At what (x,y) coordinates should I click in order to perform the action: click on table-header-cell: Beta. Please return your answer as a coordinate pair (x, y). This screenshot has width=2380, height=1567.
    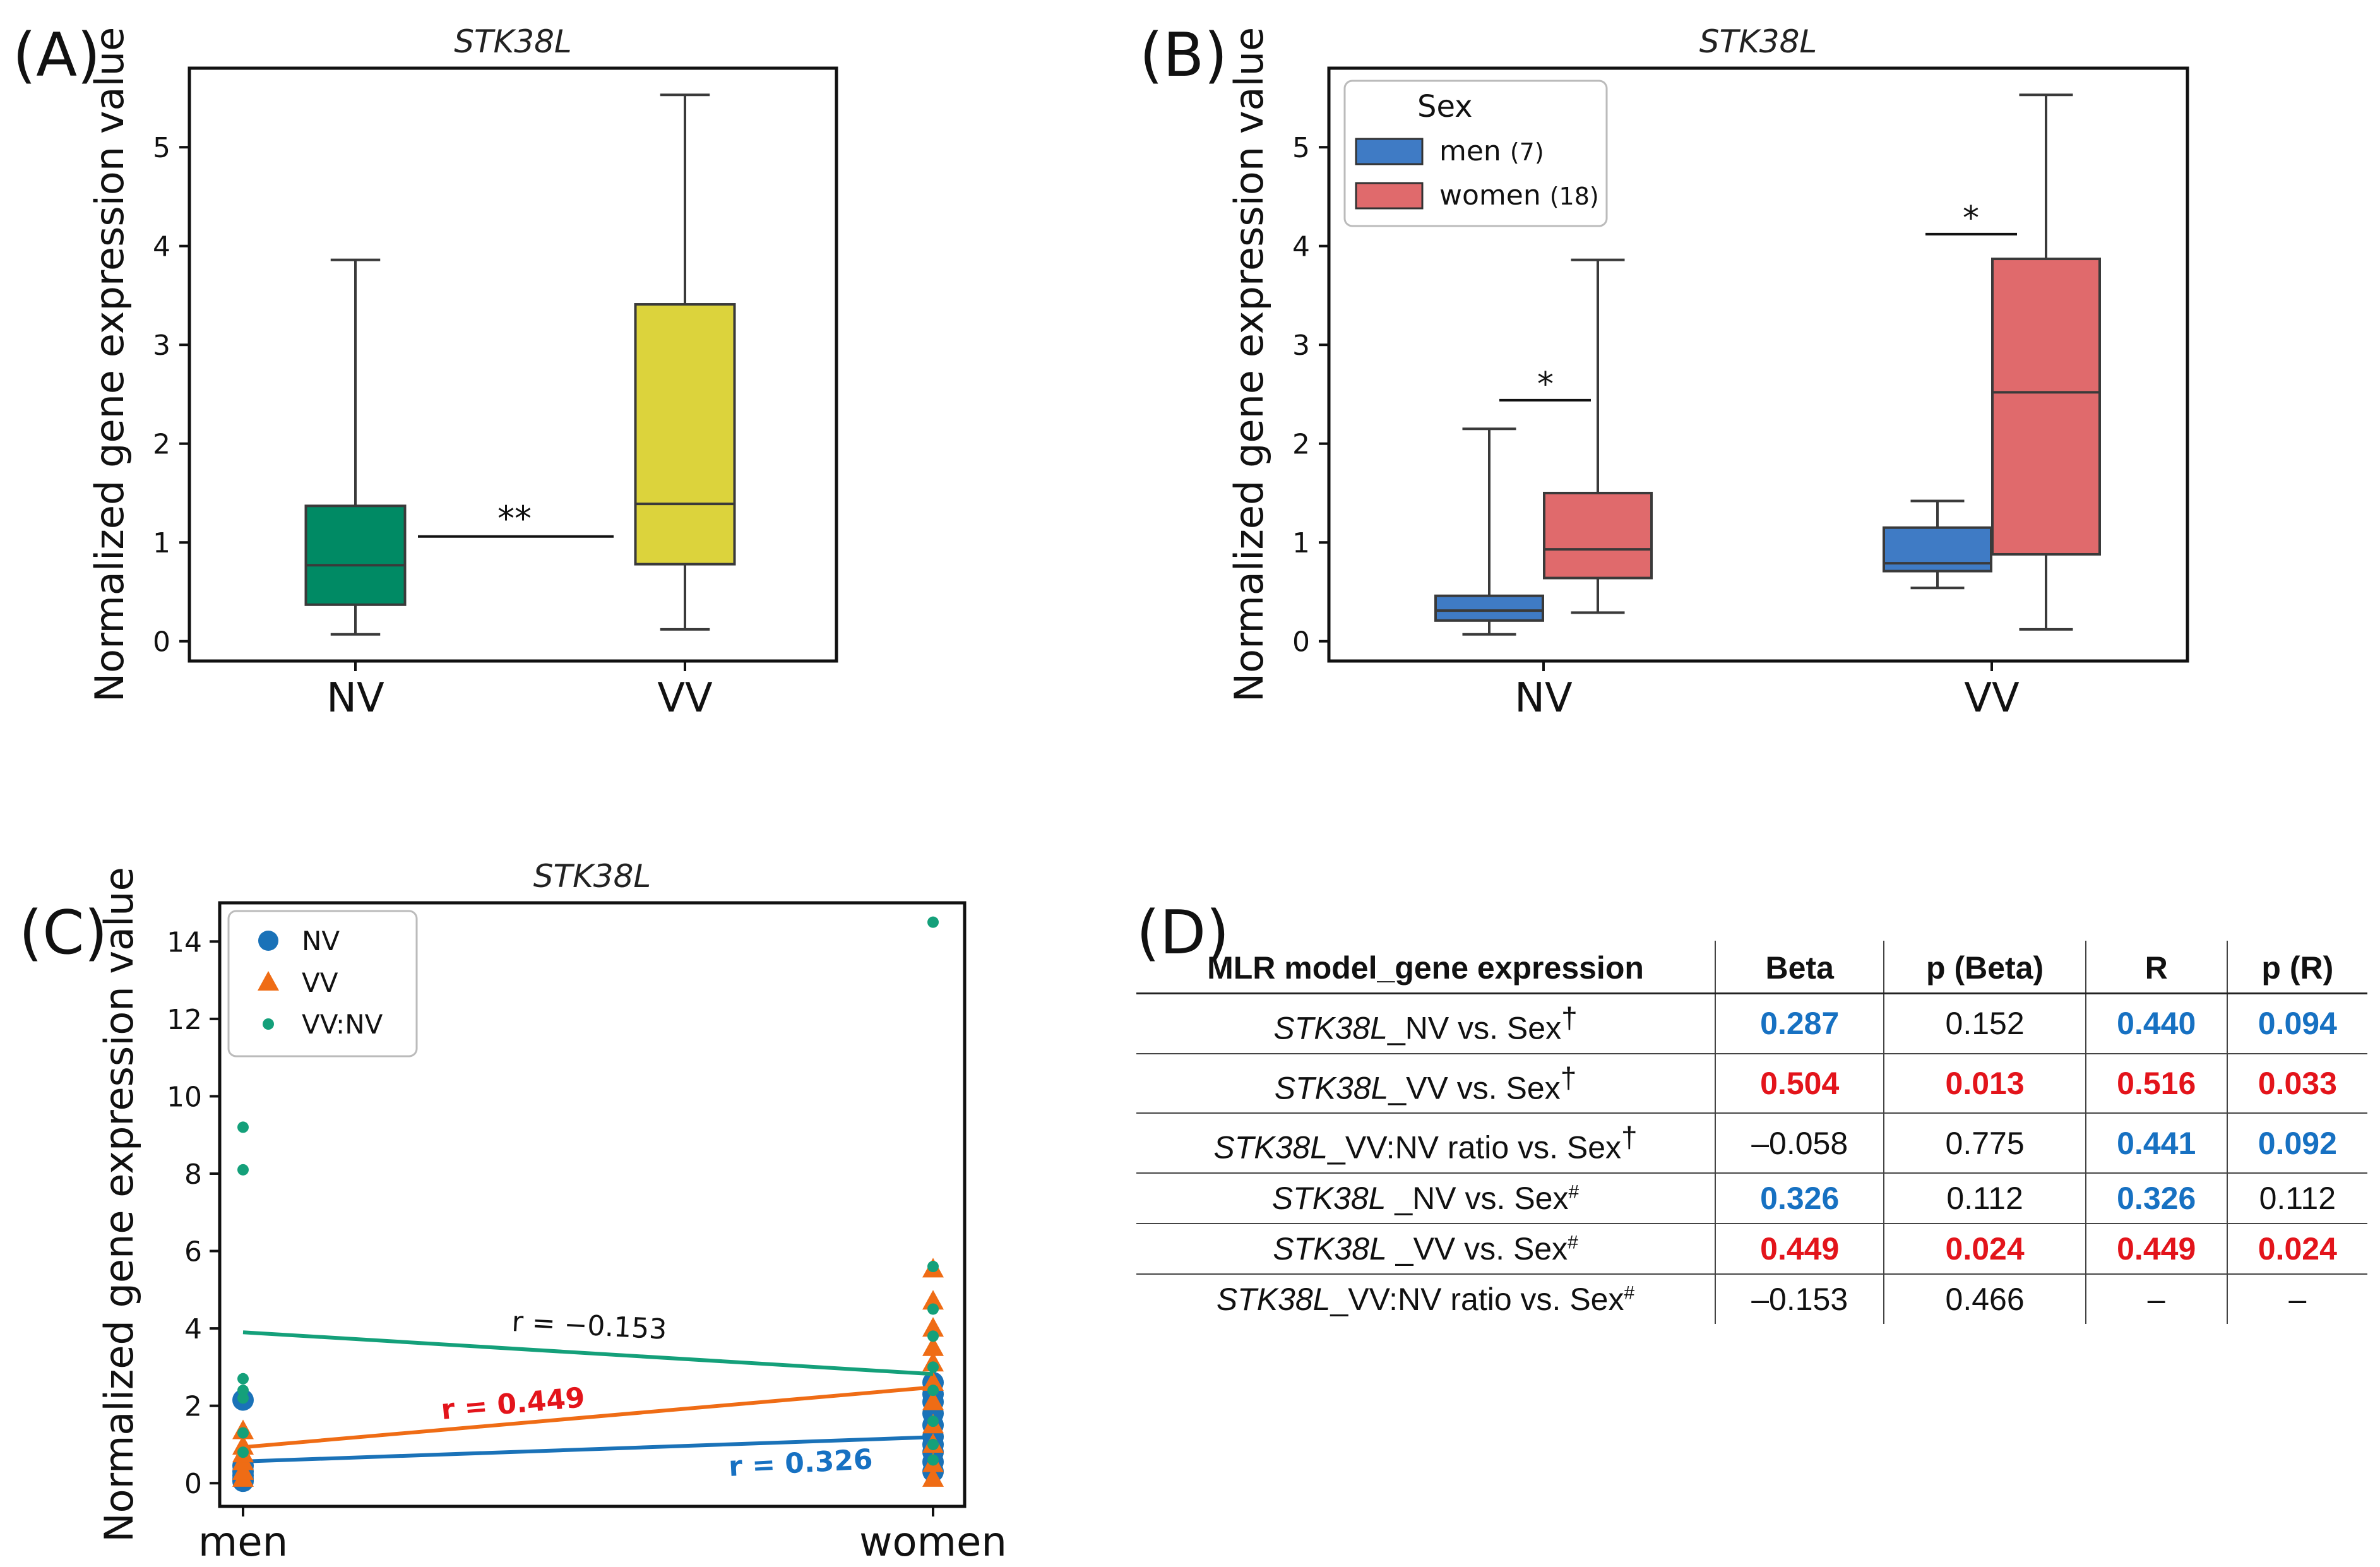
    Looking at the image, I should click on (1799, 967).